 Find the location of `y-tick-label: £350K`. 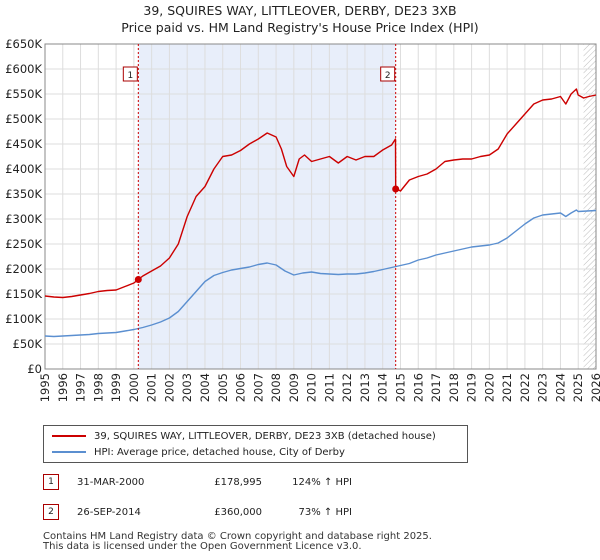

y-tick-label: £350K is located at coordinates (23, 194).